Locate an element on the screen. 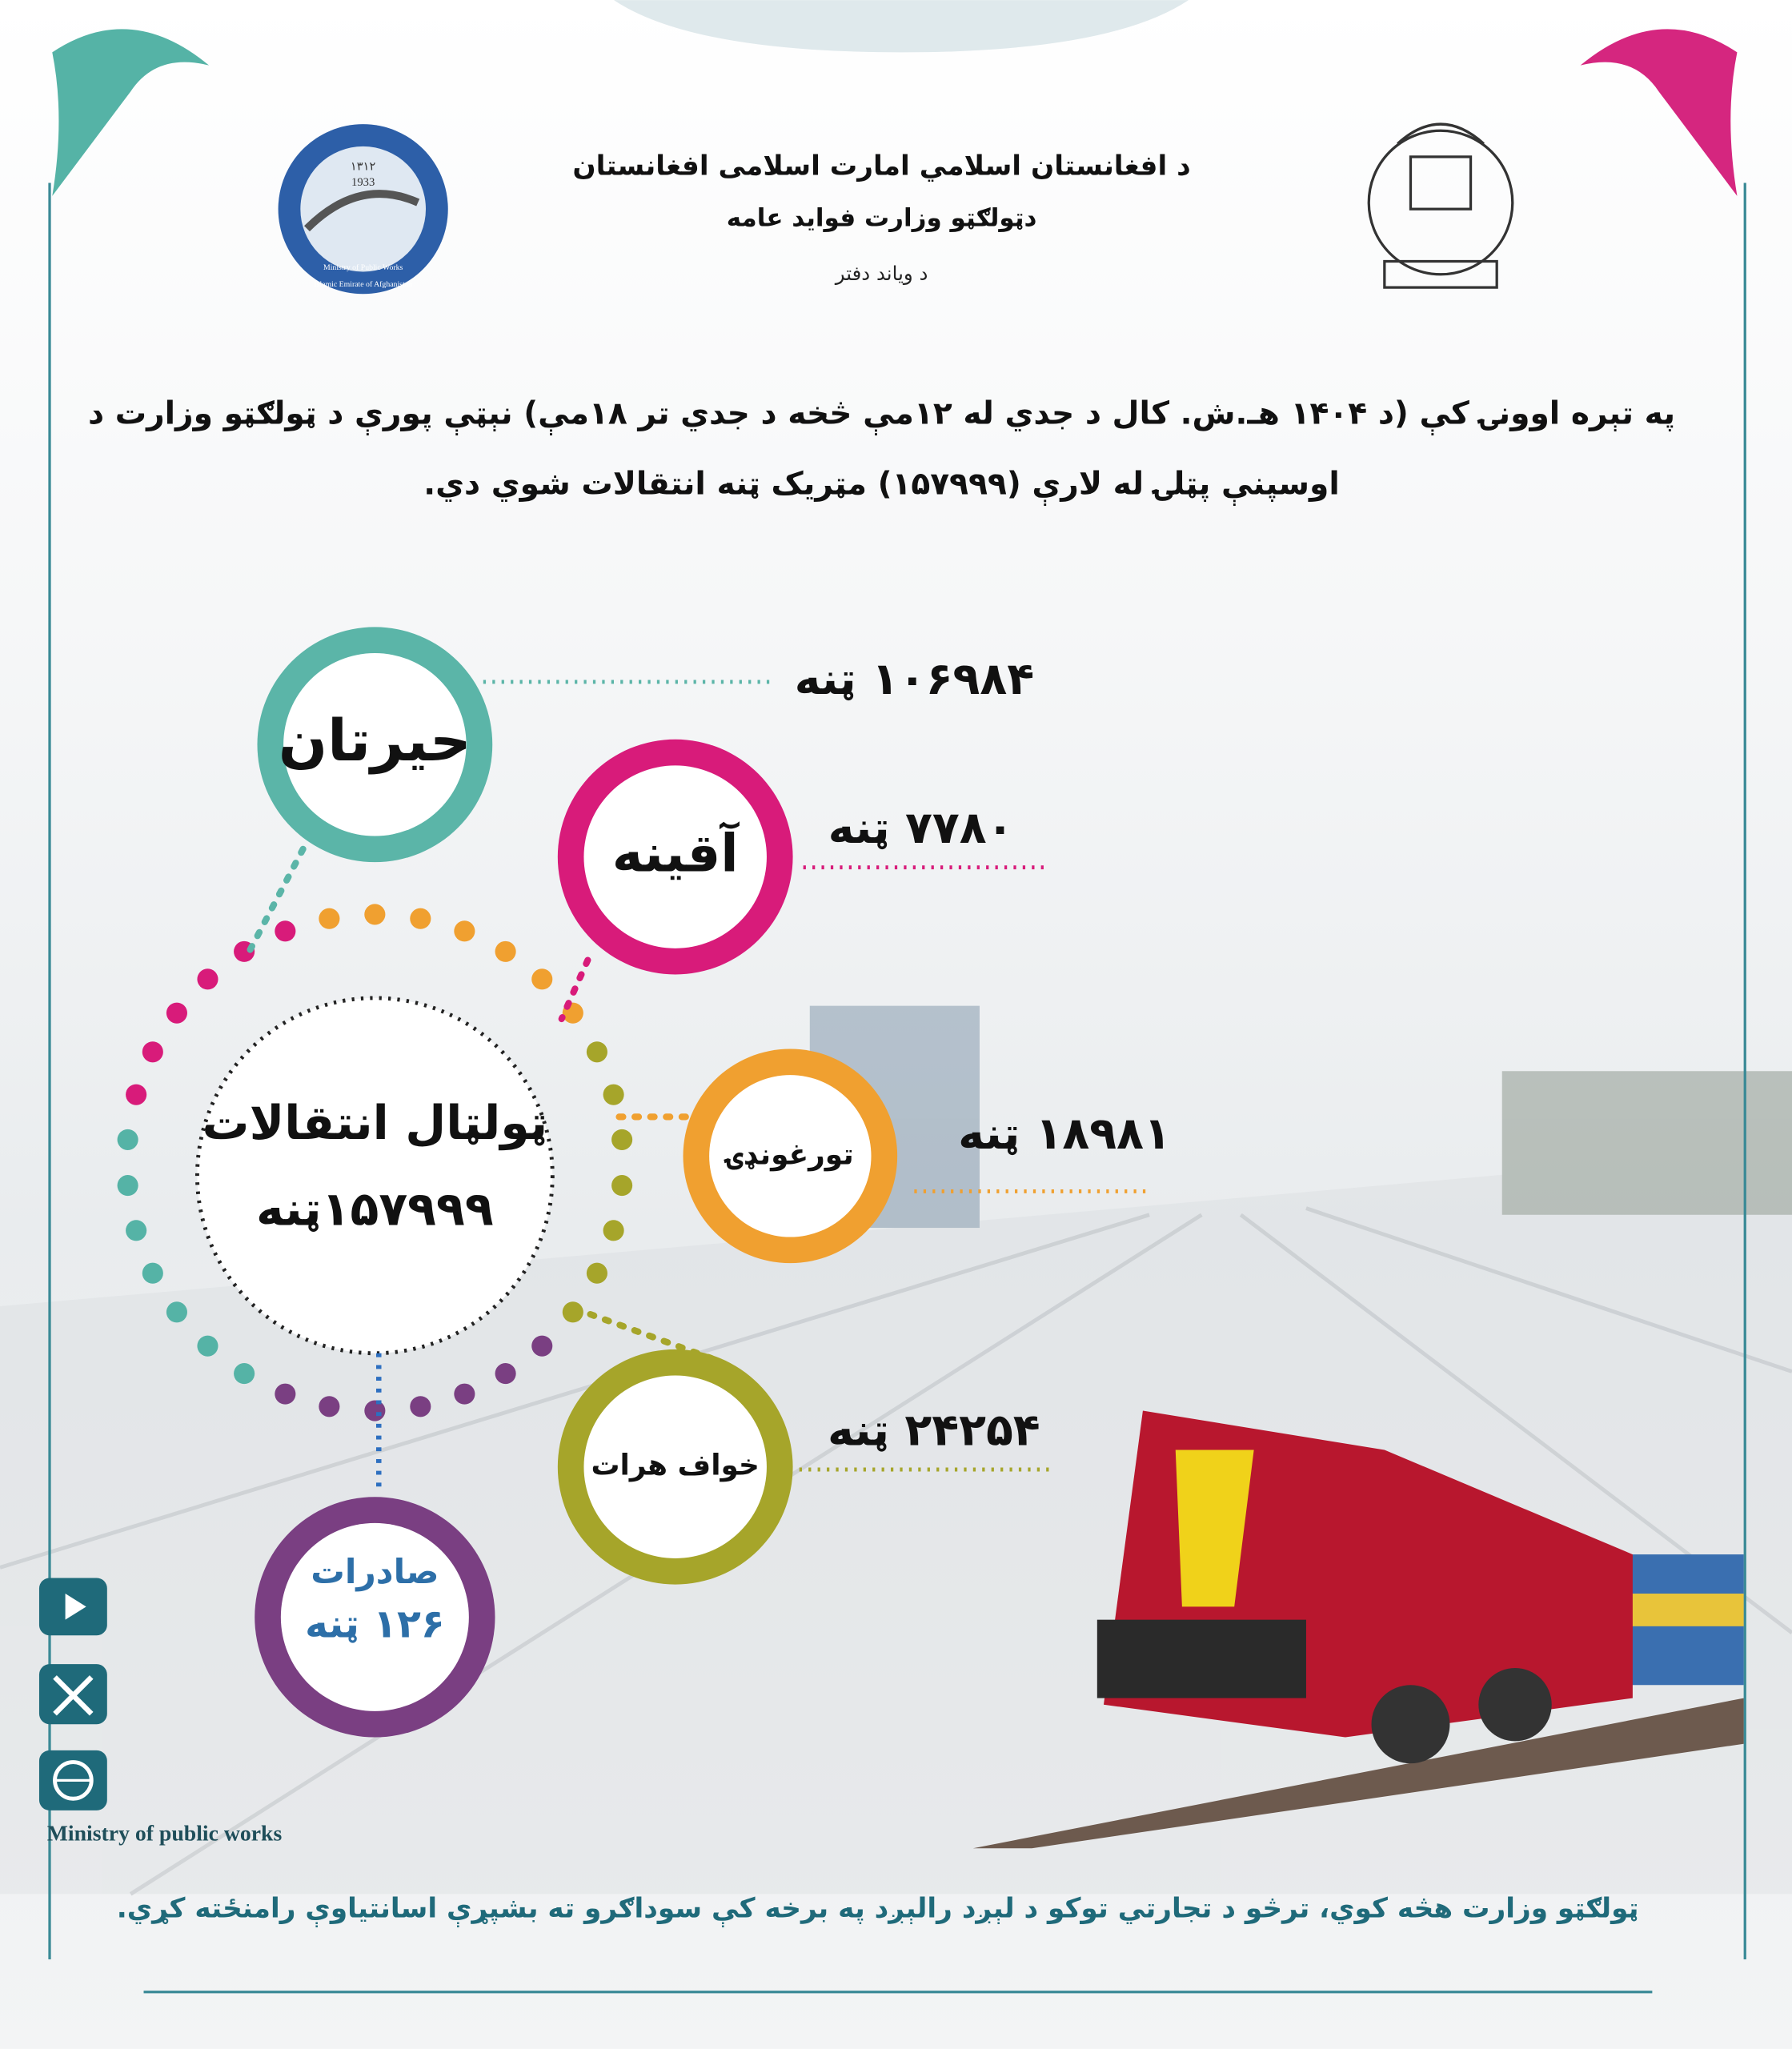  node-label: خواف هرات is located at coordinates (675, 1466).